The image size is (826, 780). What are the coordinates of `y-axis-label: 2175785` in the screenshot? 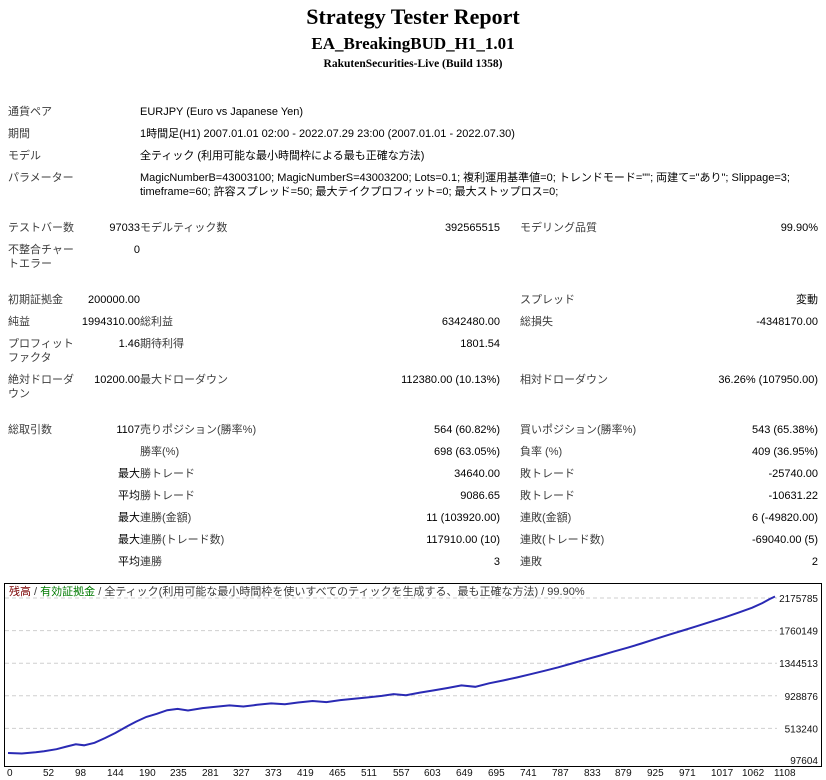 It's located at (798, 599).